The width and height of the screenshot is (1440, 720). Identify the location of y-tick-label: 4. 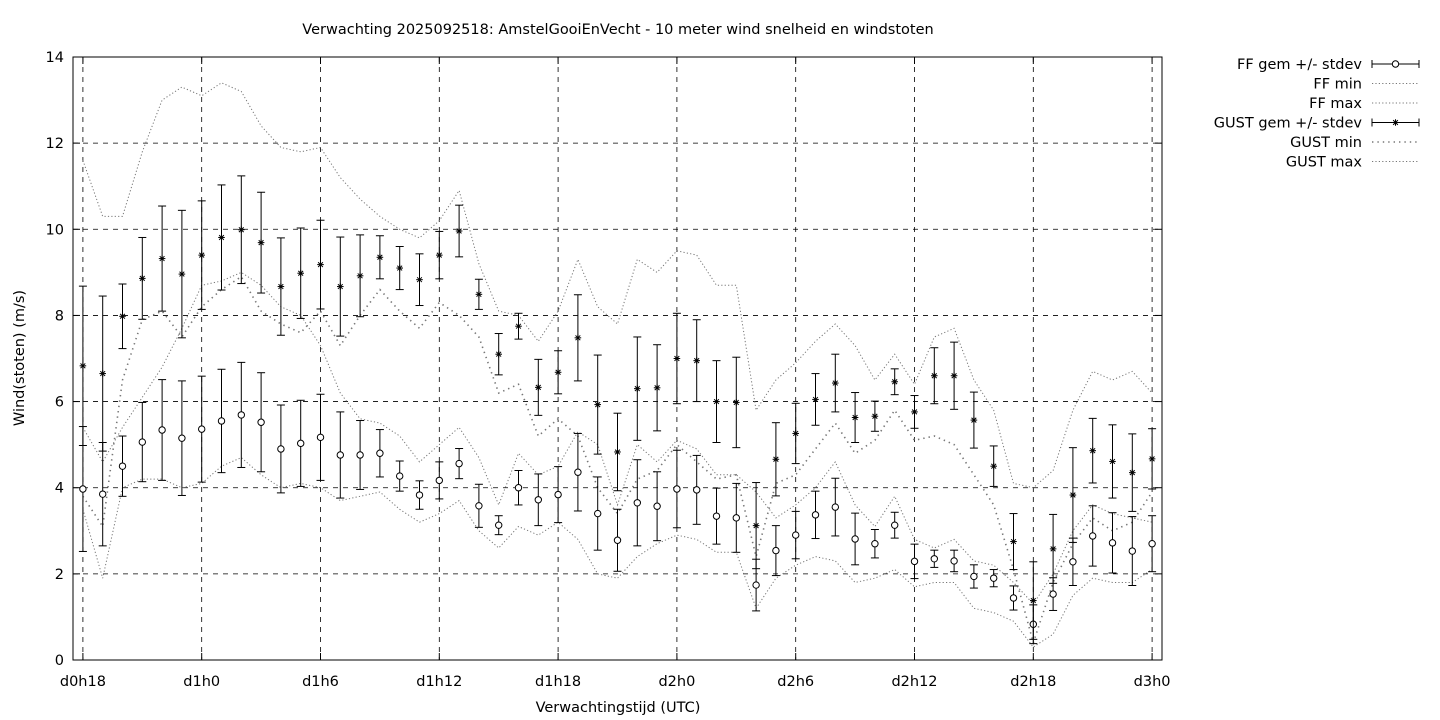
(59, 489).